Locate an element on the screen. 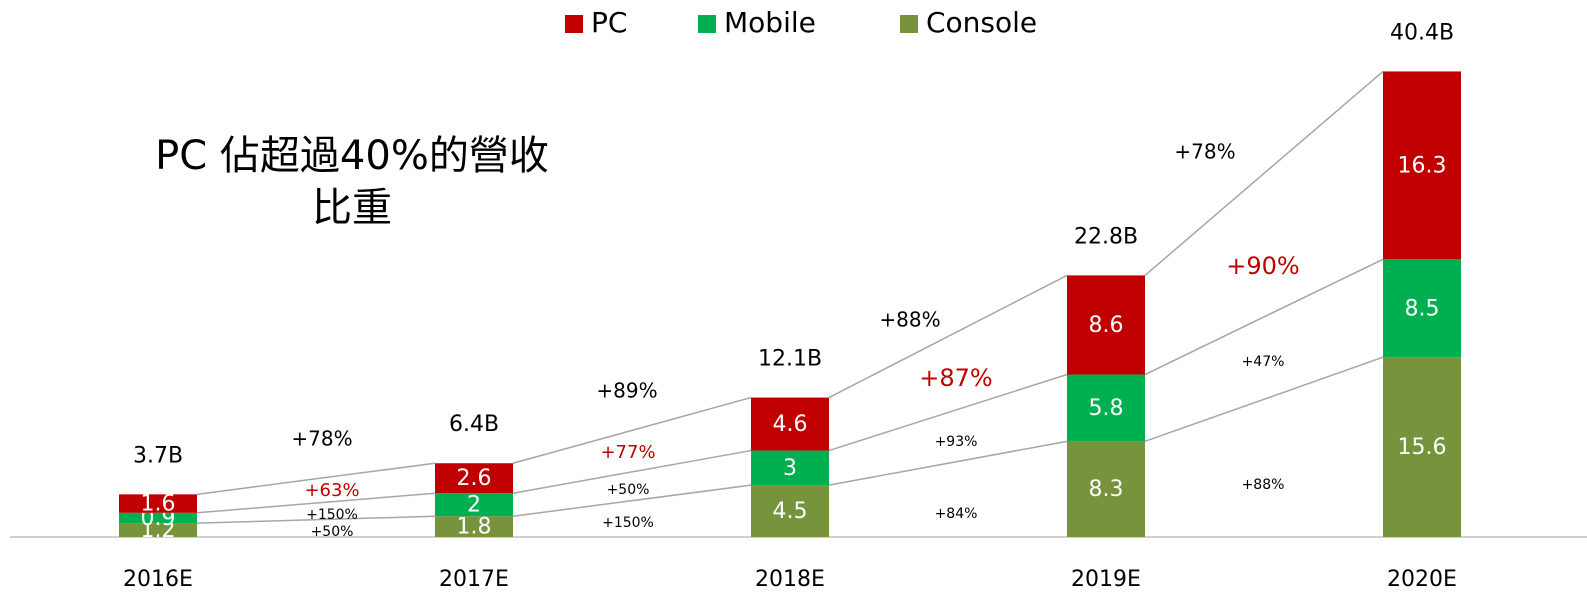 The height and width of the screenshot is (598, 1587). growth-annotation: +87% is located at coordinates (955, 378).